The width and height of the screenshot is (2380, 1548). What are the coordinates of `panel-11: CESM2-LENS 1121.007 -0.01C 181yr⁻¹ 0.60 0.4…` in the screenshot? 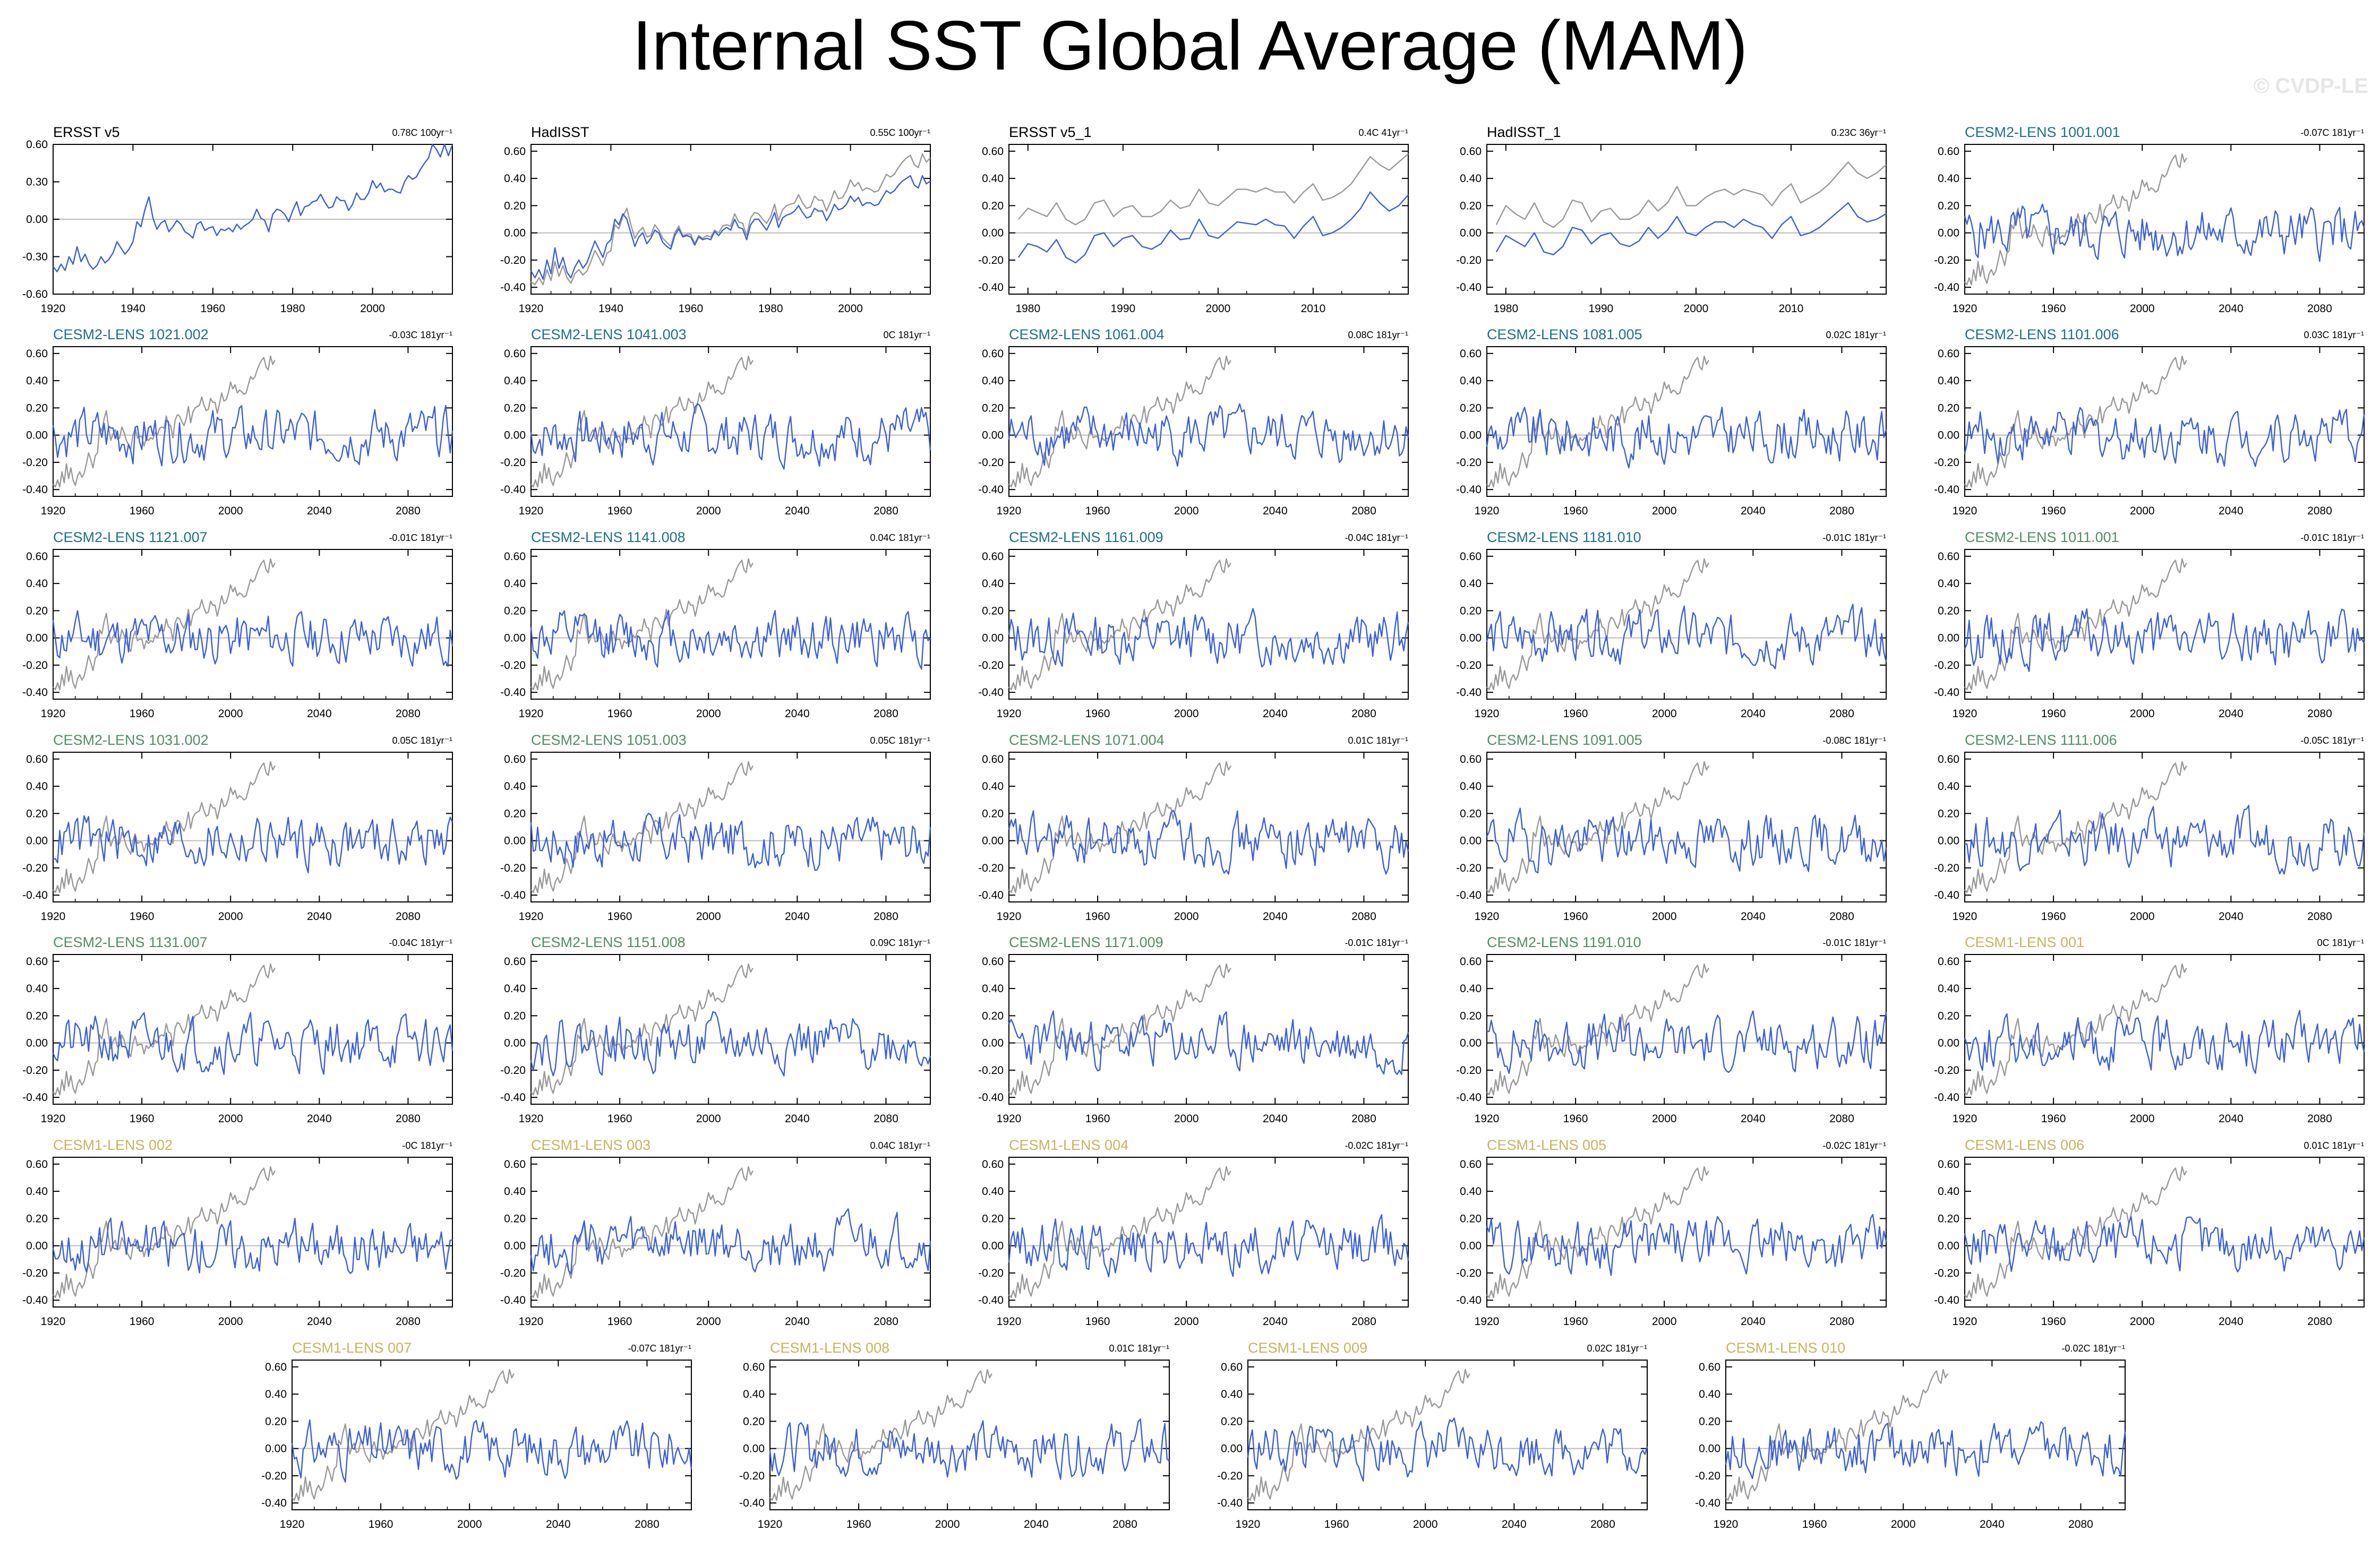 It's located at (237, 624).